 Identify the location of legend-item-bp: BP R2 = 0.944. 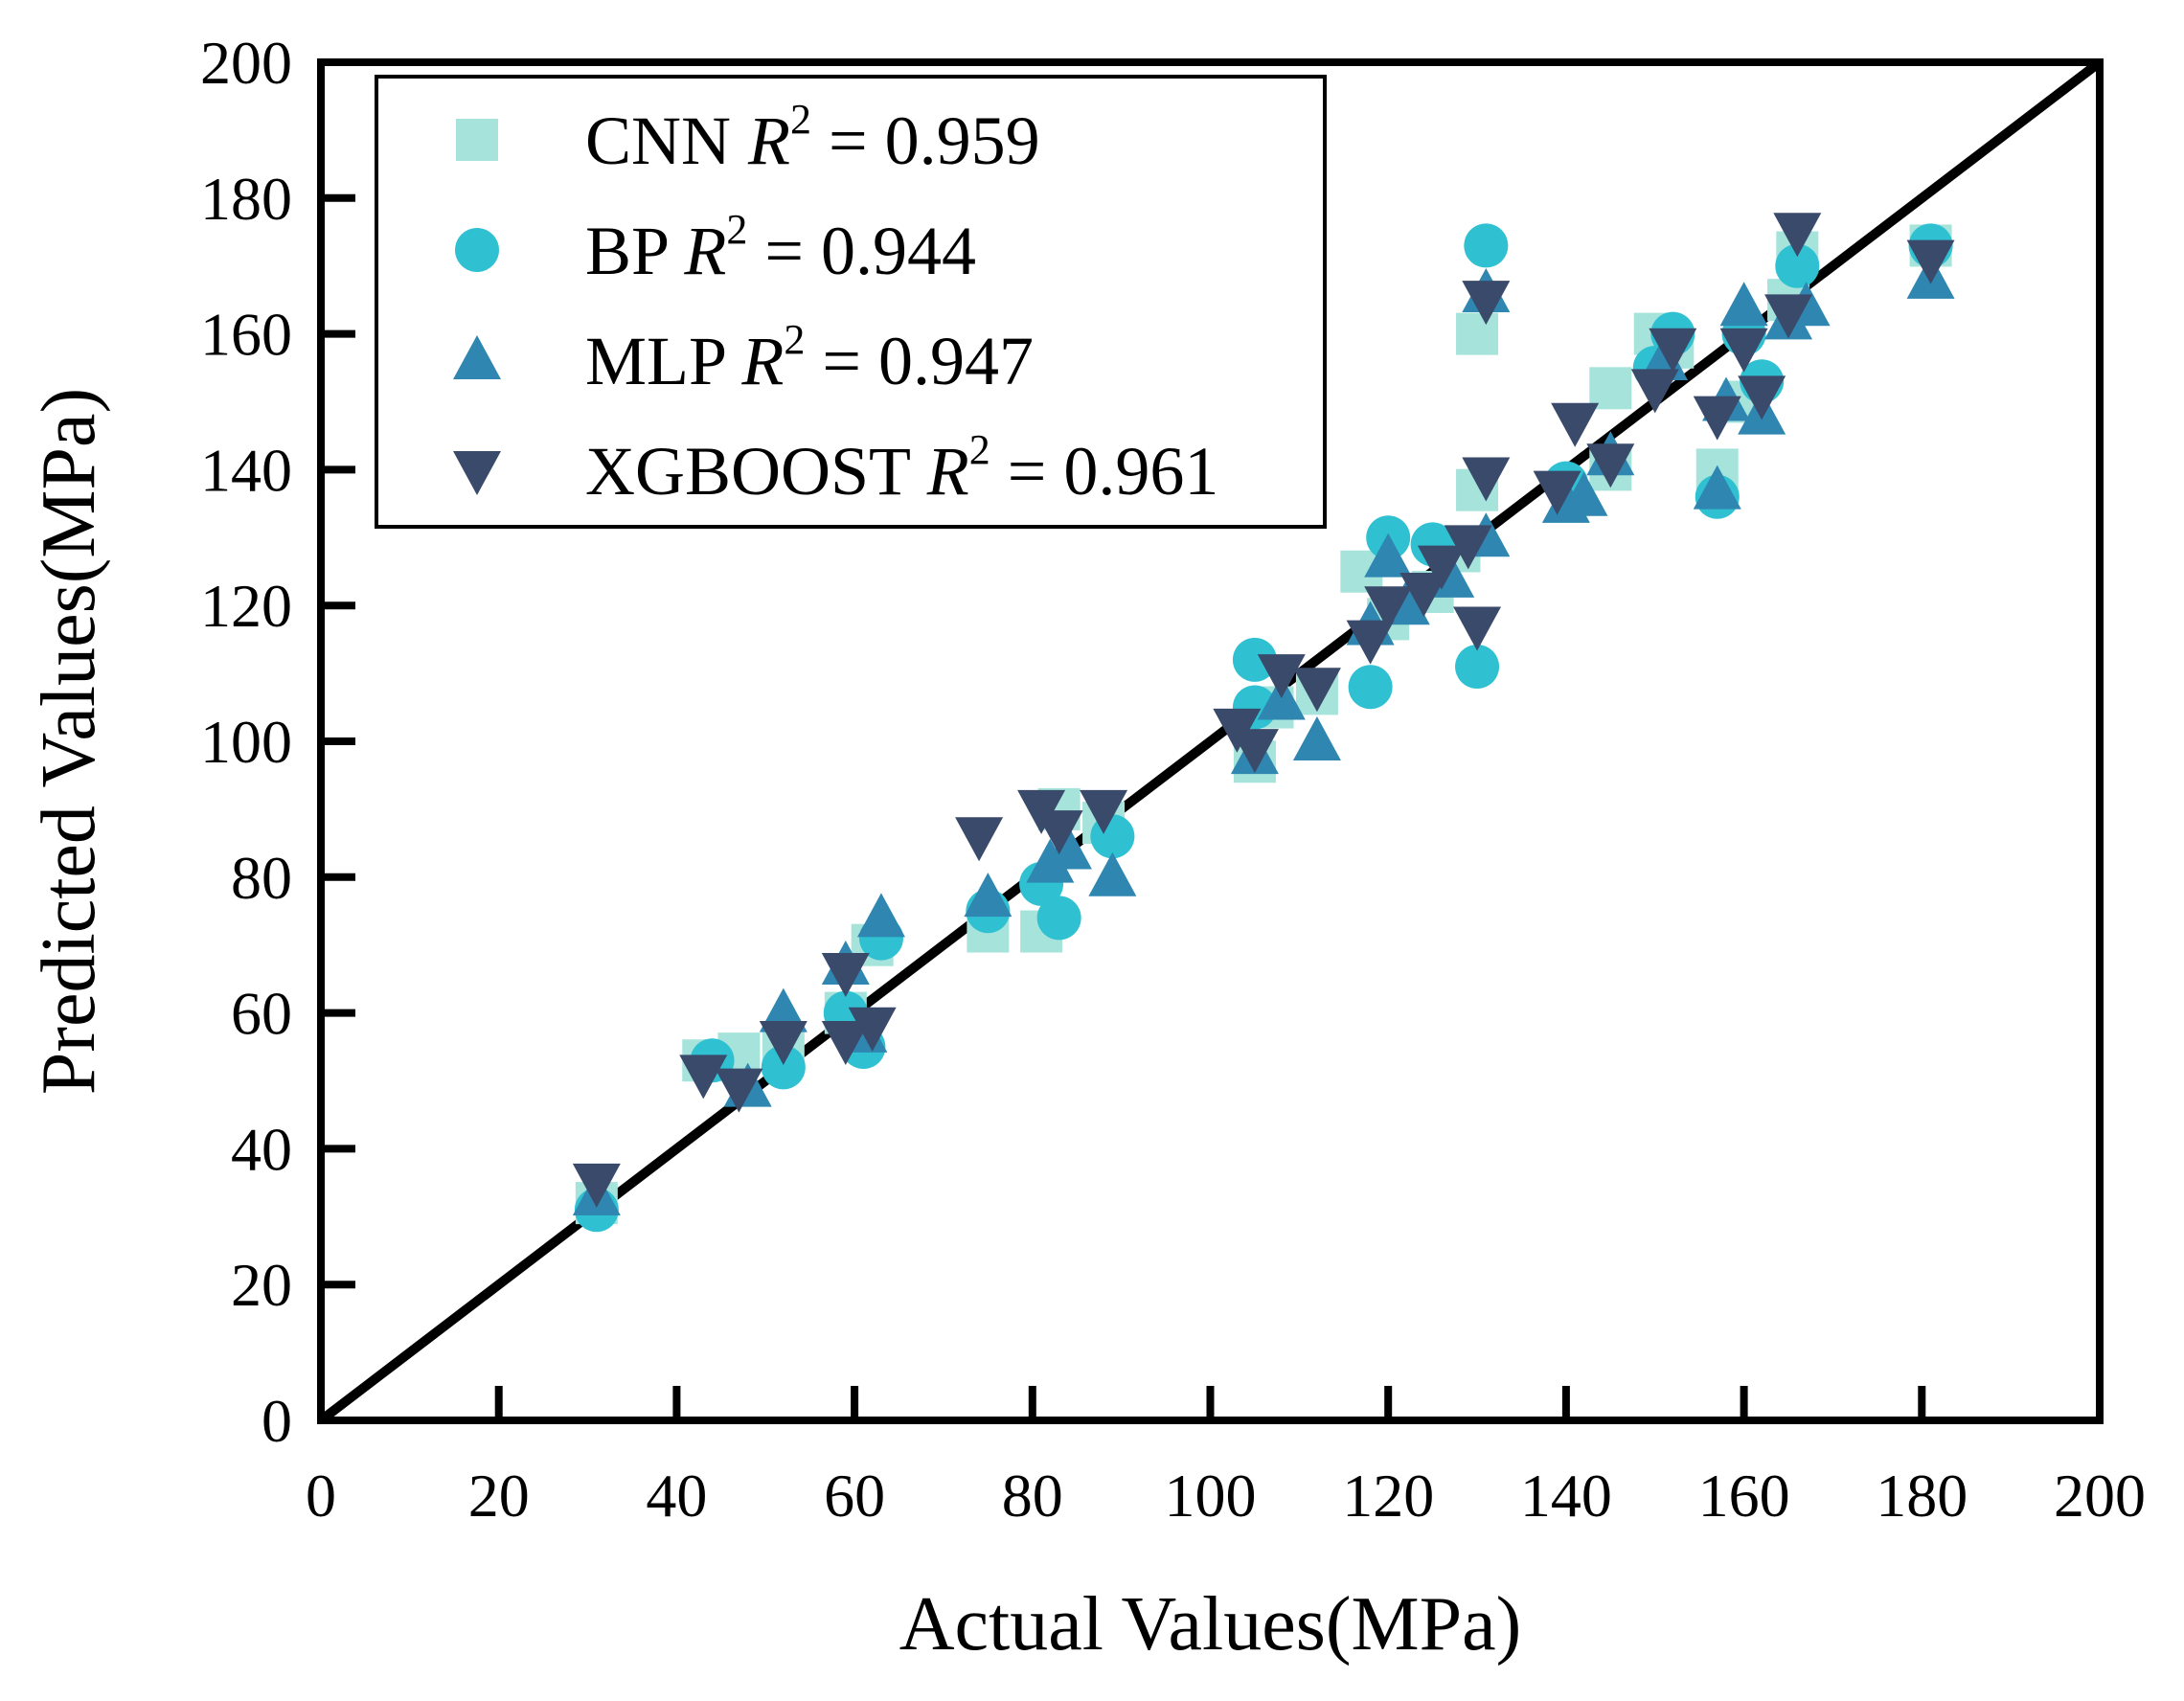
(715, 247).